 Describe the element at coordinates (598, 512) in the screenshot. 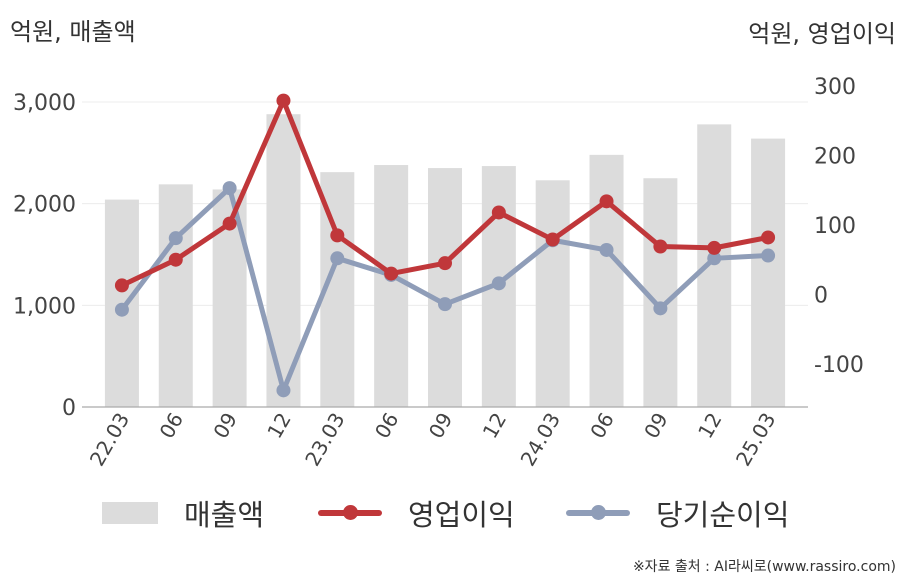

I see `legend-swatch-net` at that location.